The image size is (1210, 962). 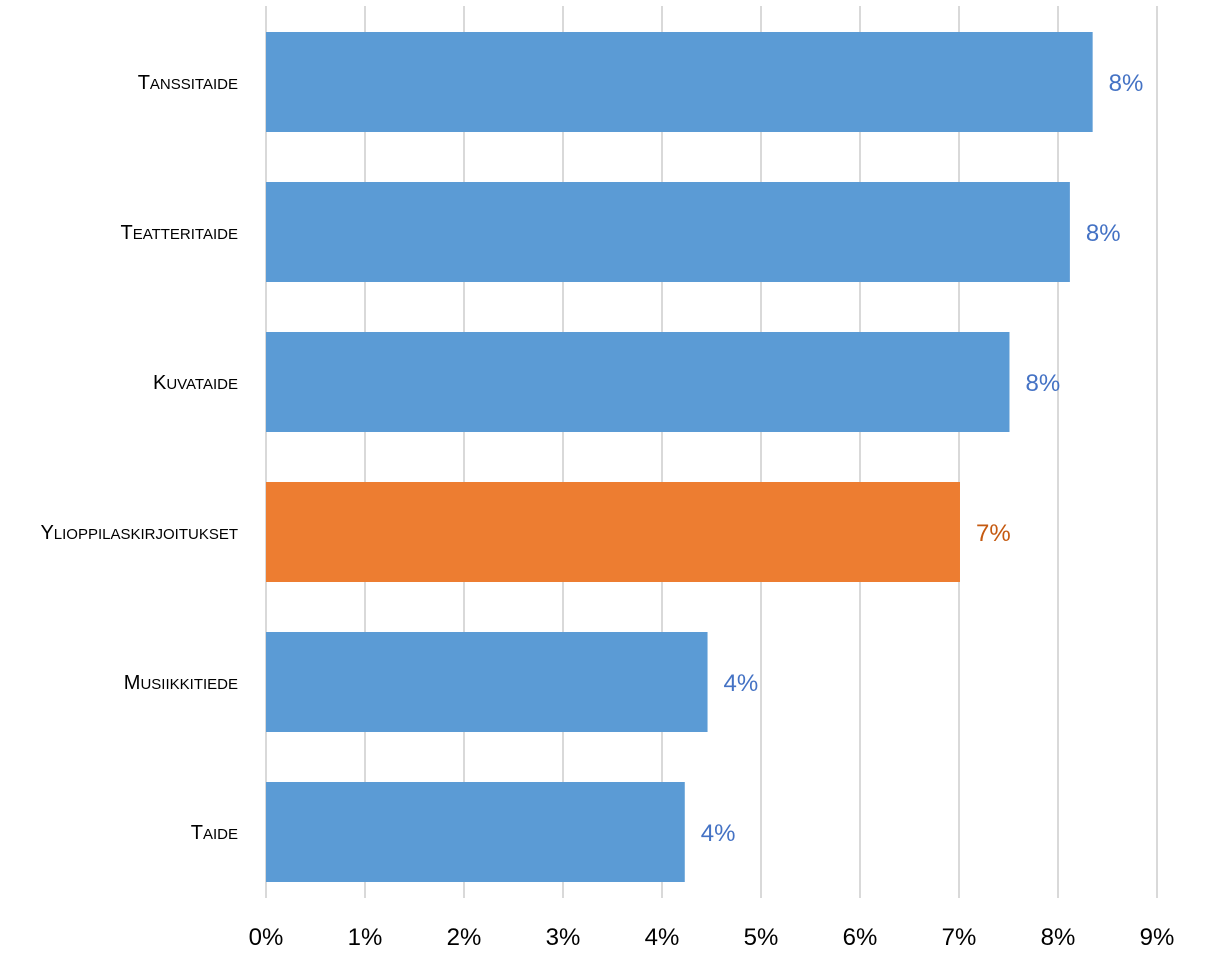 What do you see at coordinates (712, 937) in the screenshot?
I see `x-axis-tick-labels: 0% 1% 2% 3% 4% 5% 6% 7% 8% 9%` at bounding box center [712, 937].